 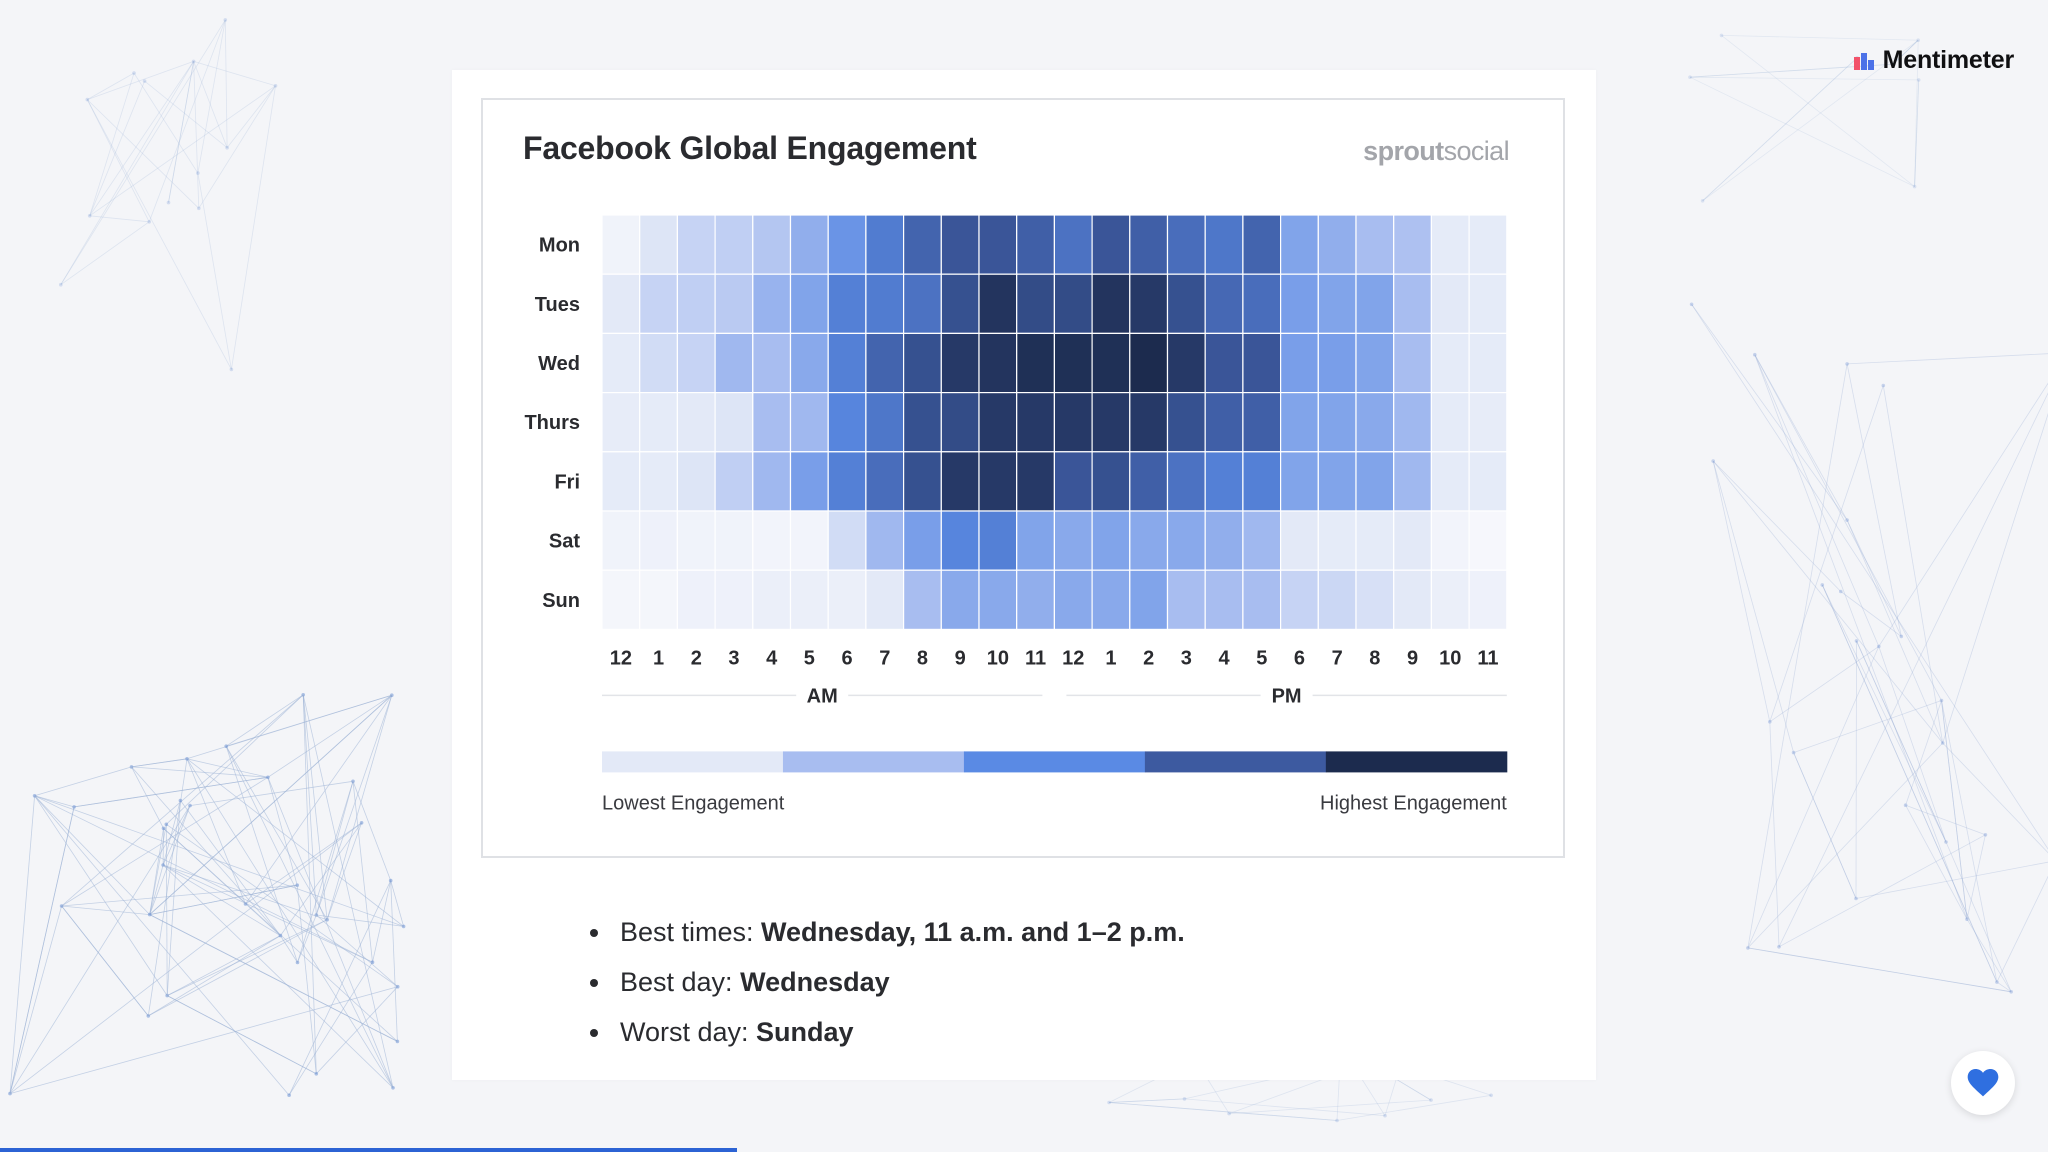 What do you see at coordinates (1436, 151) in the screenshot?
I see `sprout-social-logo: sproutsocial` at bounding box center [1436, 151].